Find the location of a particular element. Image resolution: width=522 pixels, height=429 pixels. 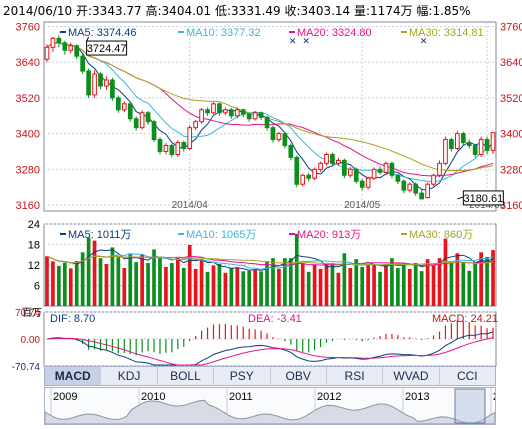

macd-legend-macd: MACD: 24.21 is located at coordinates (465, 319).